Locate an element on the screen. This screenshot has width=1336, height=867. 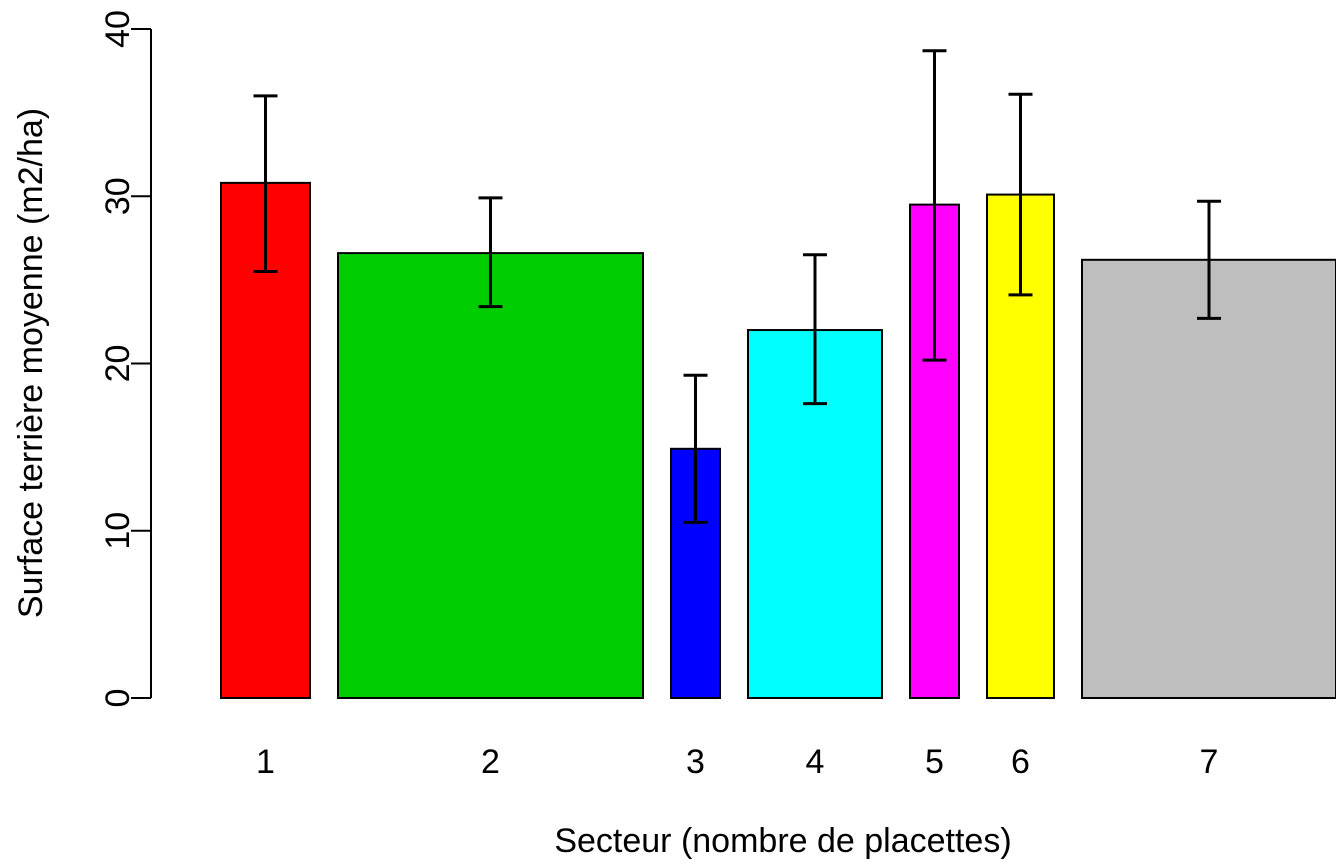
y-tick-label: 0 is located at coordinates (118, 698).